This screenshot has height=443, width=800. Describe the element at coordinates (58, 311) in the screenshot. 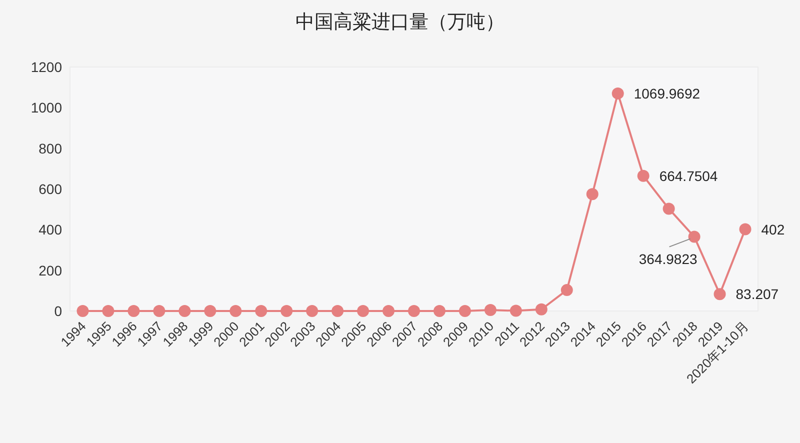

I see `y-tick-label: 0` at that location.